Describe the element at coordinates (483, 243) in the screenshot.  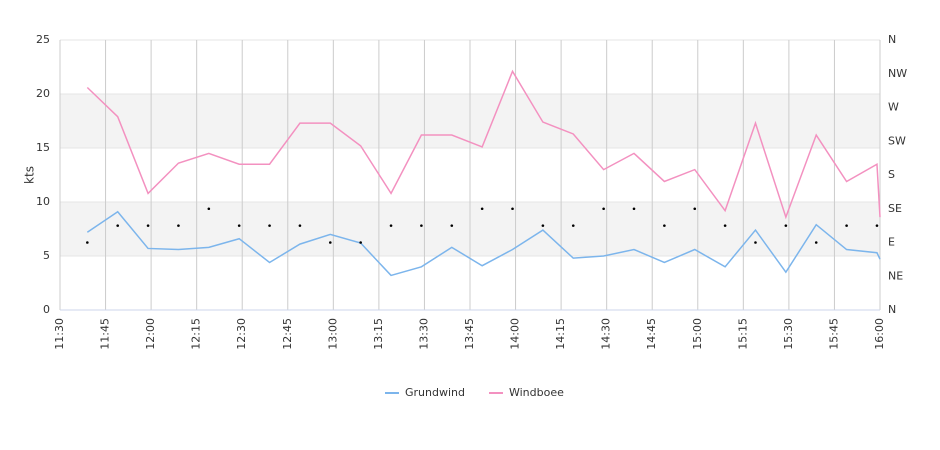
I see `series-line` at that location.